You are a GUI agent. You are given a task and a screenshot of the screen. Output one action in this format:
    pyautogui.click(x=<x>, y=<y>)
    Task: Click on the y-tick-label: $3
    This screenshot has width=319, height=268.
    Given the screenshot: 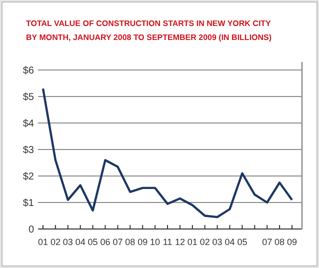 What is the action you would take?
    pyautogui.click(x=28, y=150)
    